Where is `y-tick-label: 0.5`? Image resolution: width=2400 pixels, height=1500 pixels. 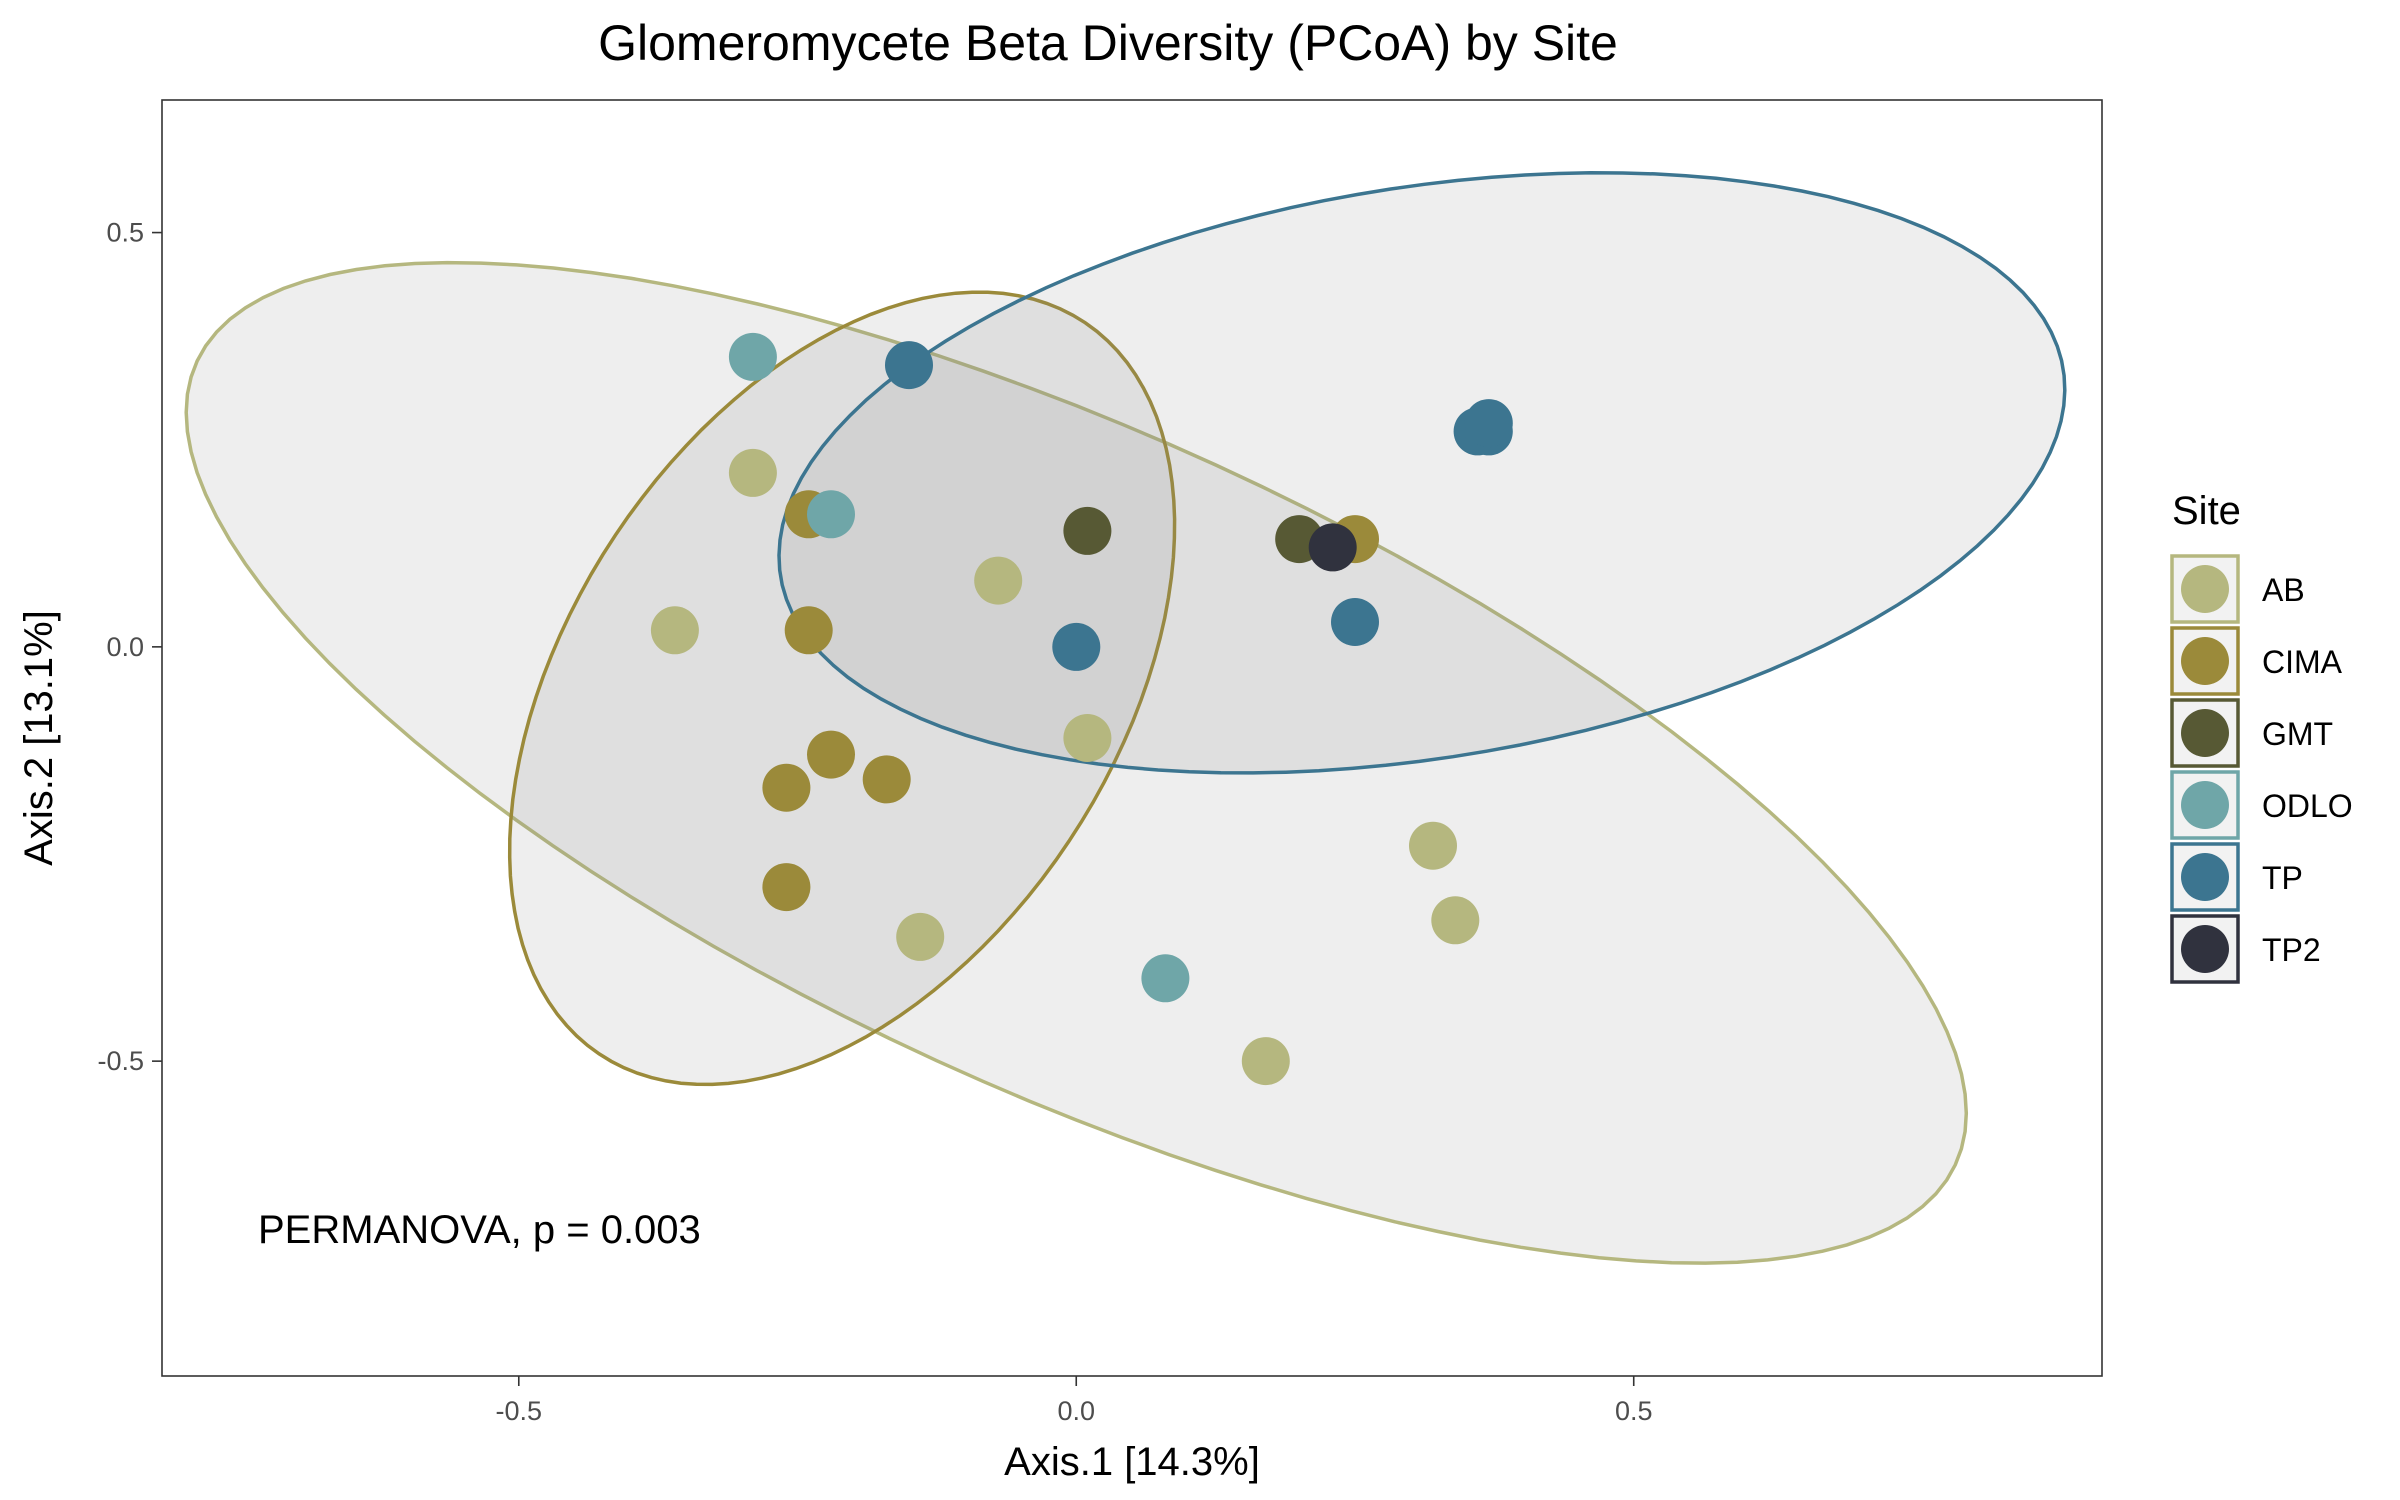 y-tick-label: 0.5 is located at coordinates (125, 233).